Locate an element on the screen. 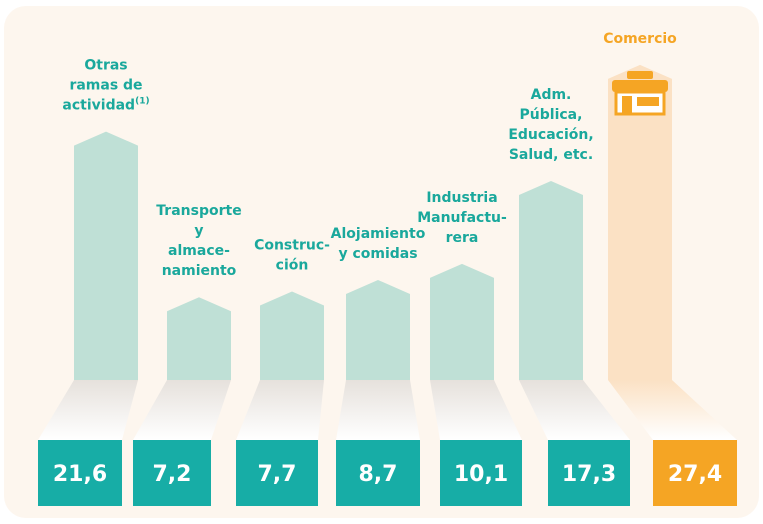  value-label: 7,7 is located at coordinates (277, 474).